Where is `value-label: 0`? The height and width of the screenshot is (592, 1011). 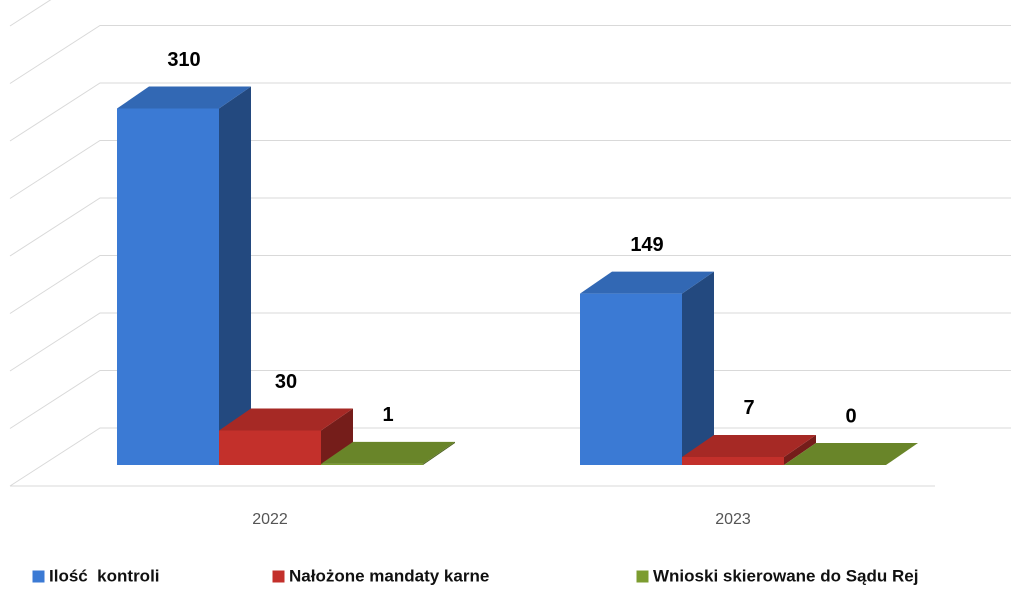 value-label: 0 is located at coordinates (850, 416).